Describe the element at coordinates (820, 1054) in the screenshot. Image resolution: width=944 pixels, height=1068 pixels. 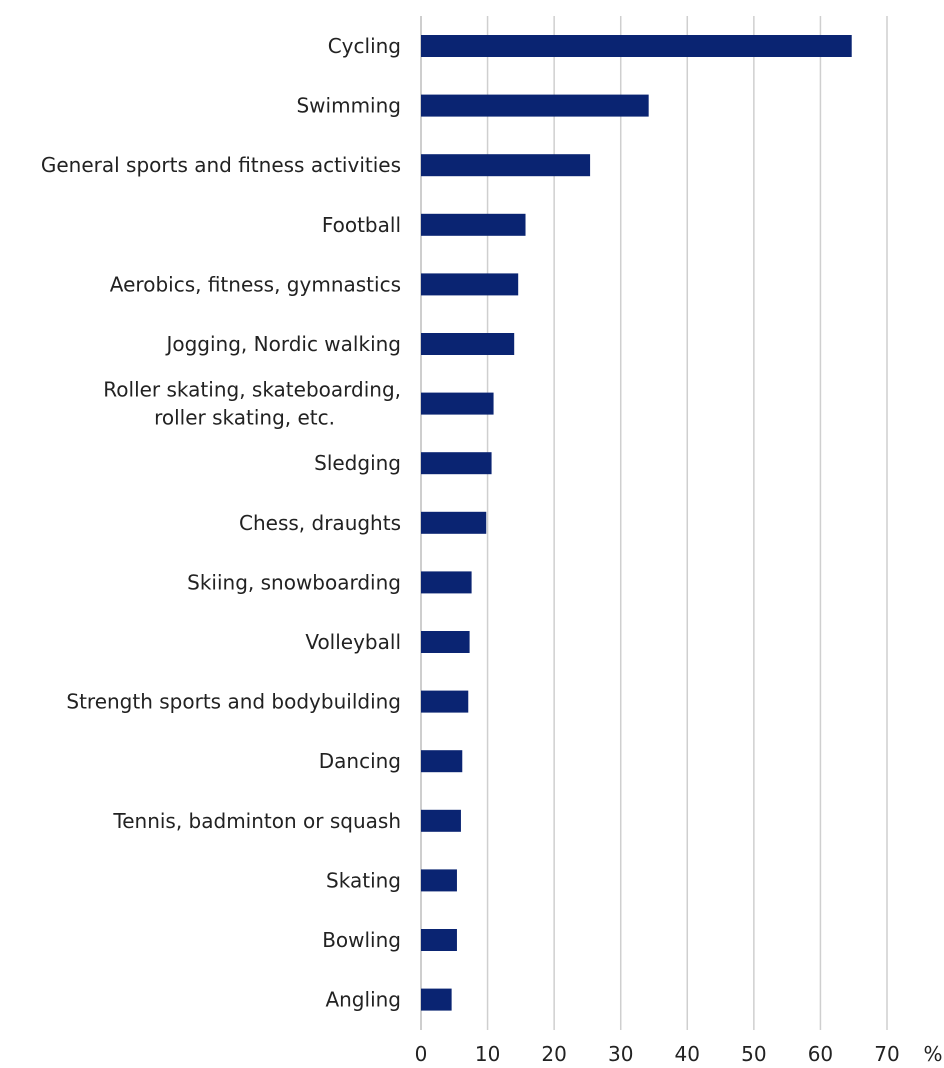
I see `x-tick-label-60: 60` at that location.